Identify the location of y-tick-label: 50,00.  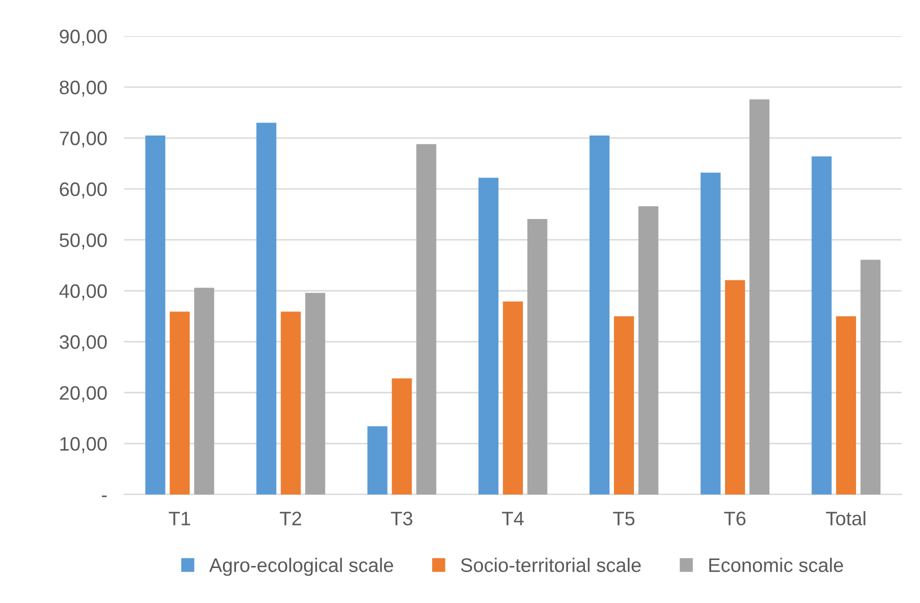
(83, 241).